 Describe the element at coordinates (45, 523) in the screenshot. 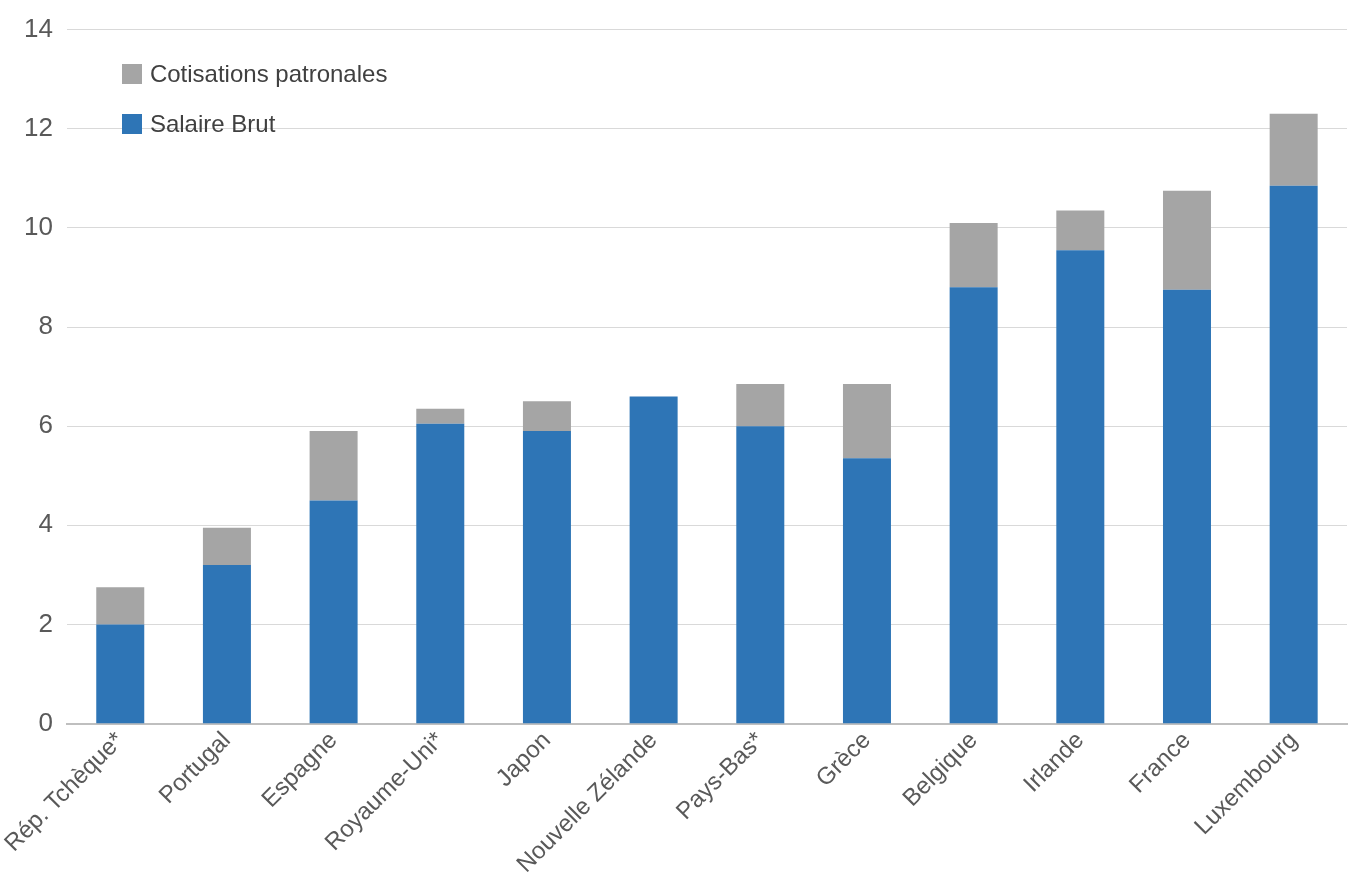

I see `y-tick-label: 4` at that location.